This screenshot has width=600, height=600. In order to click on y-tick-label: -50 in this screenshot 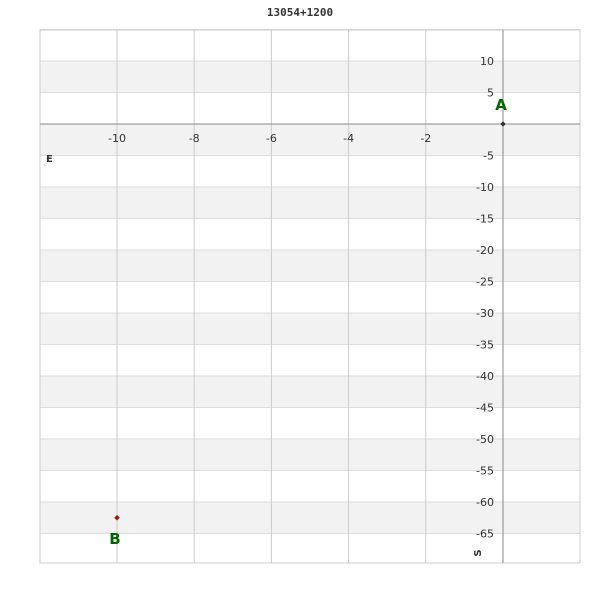, I will do `click(485, 439)`.